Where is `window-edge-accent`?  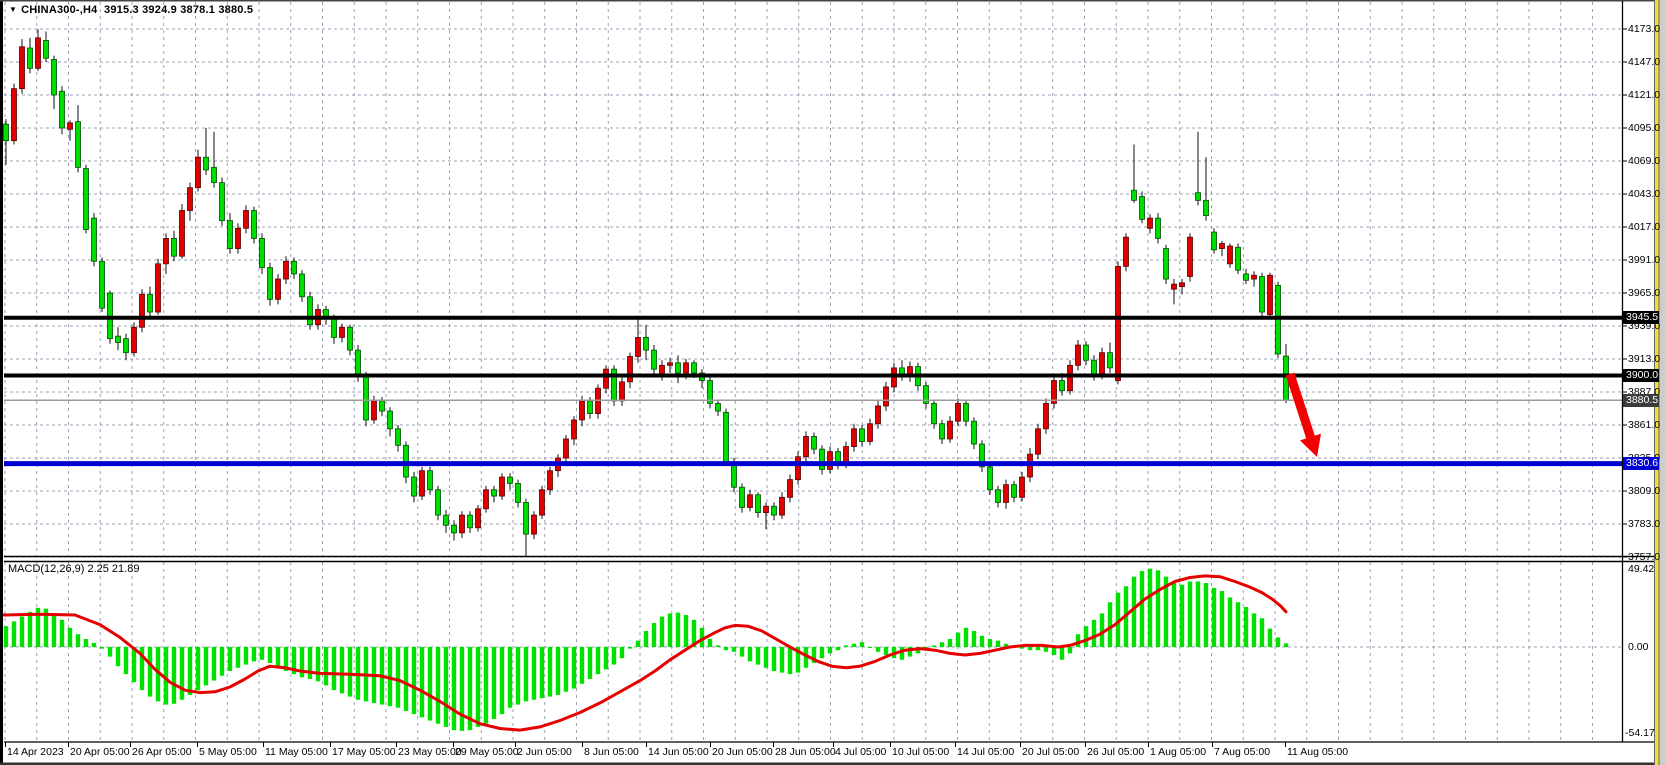 window-edge-accent is located at coordinates (1657, 382).